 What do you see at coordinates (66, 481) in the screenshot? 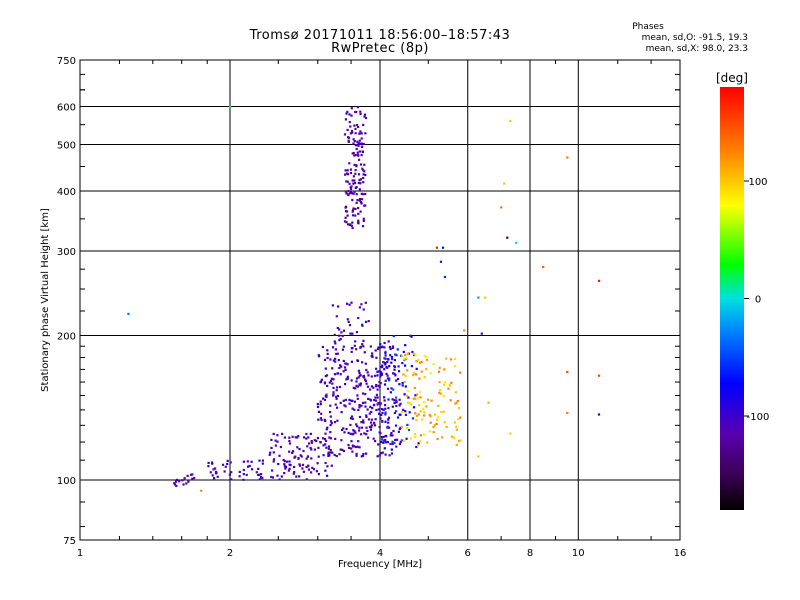
I see `y-tick-label: 100` at bounding box center [66, 481].